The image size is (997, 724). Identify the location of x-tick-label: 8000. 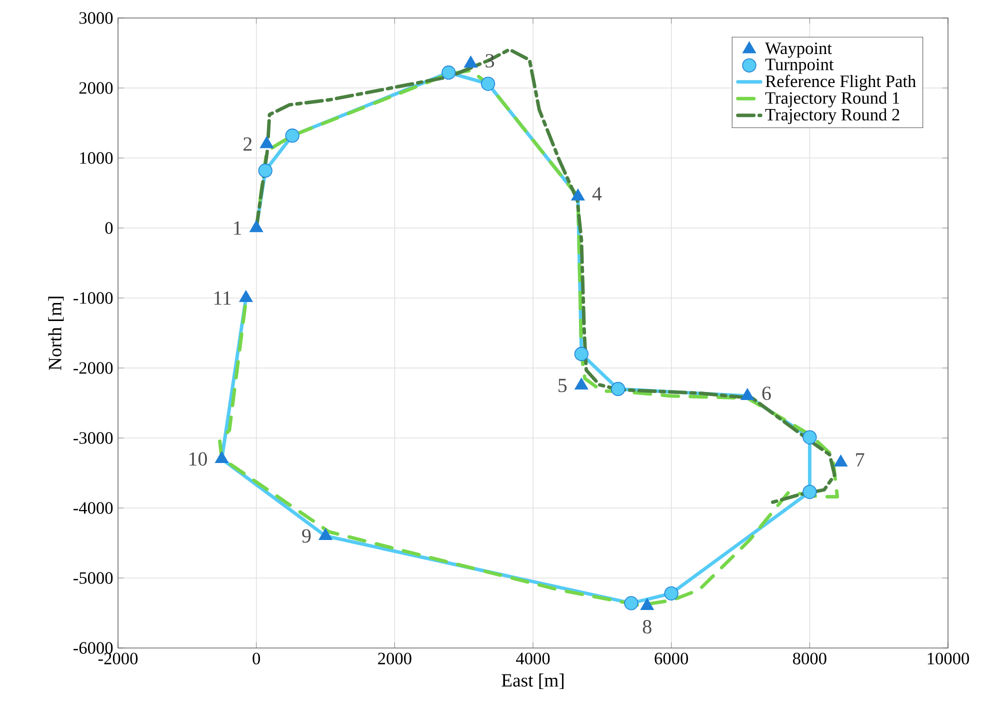
(809, 658).